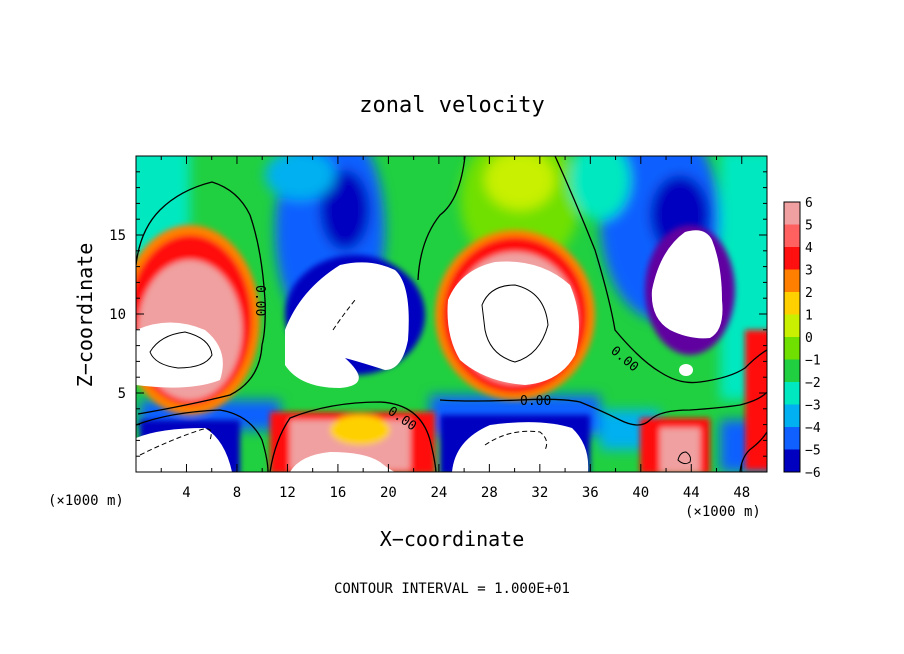 The width and height of the screenshot is (904, 654). Describe the element at coordinates (809, 338) in the screenshot. I see `colorbar-label: 0` at that location.